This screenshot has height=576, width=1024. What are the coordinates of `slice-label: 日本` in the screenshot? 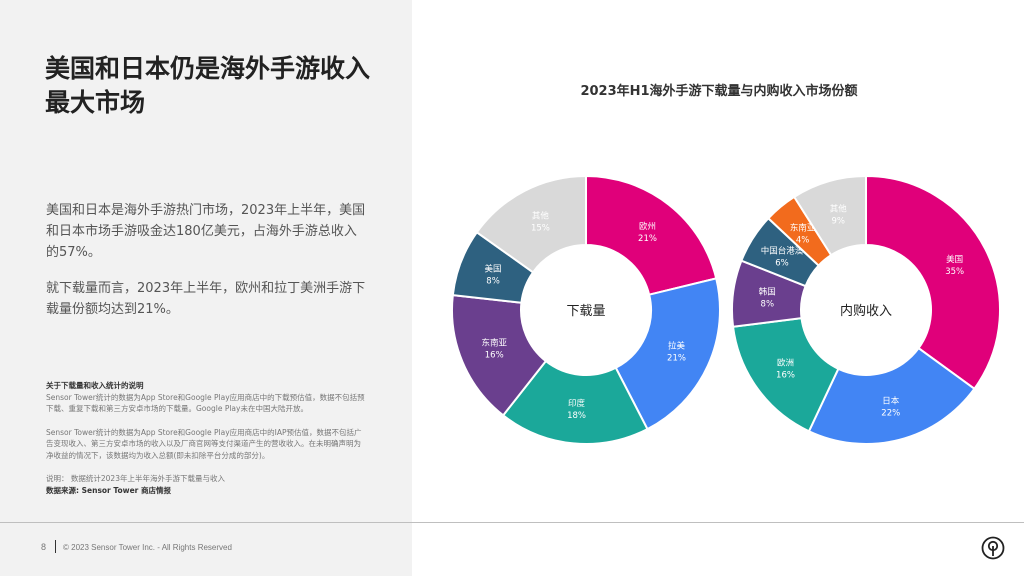 It's located at (891, 400).